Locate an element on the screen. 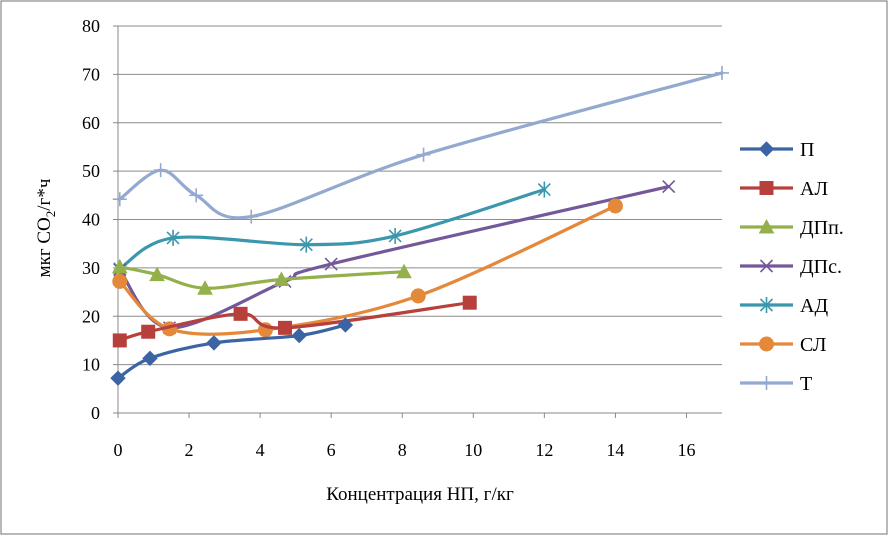  legend-item-4: ДПс. is located at coordinates (791, 267).